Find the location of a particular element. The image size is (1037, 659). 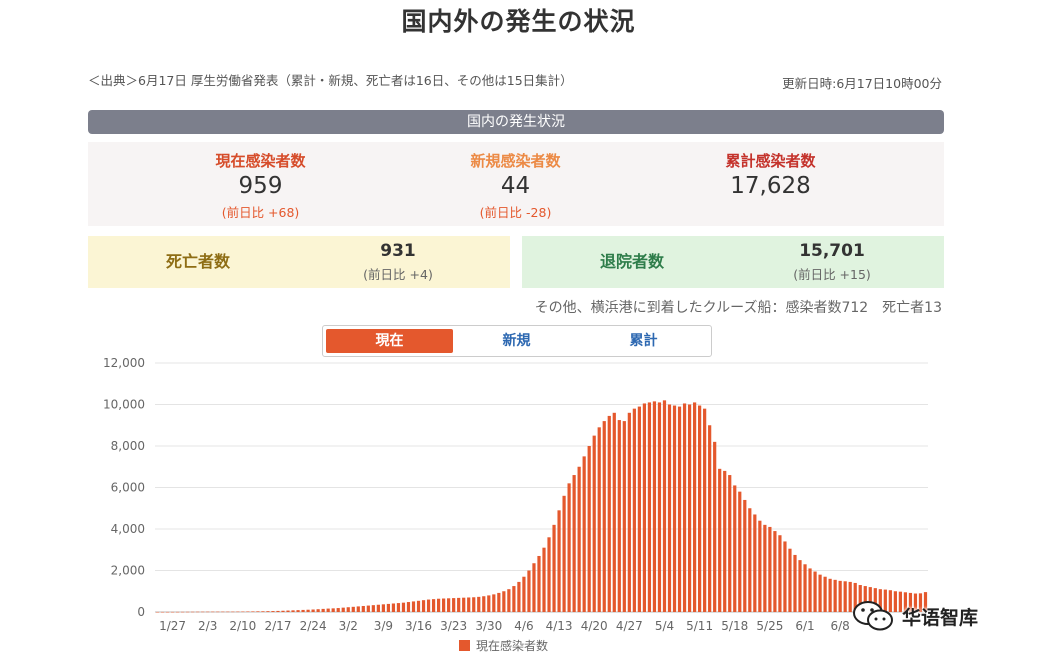

stat-total: 累計感染者数 17,628 is located at coordinates (770, 171).